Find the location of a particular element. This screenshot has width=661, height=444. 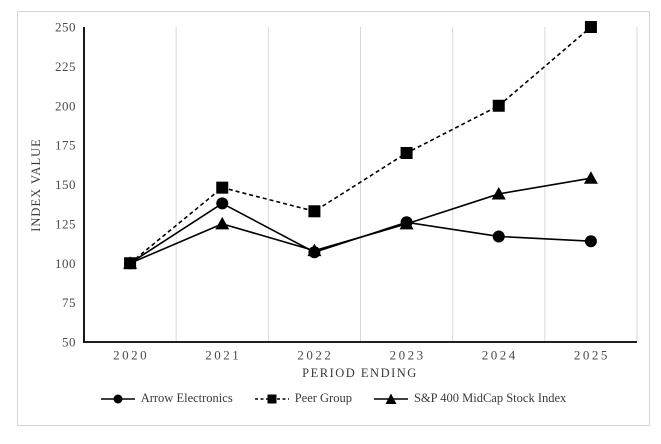

series-line-triangle is located at coordinates (360, 220).